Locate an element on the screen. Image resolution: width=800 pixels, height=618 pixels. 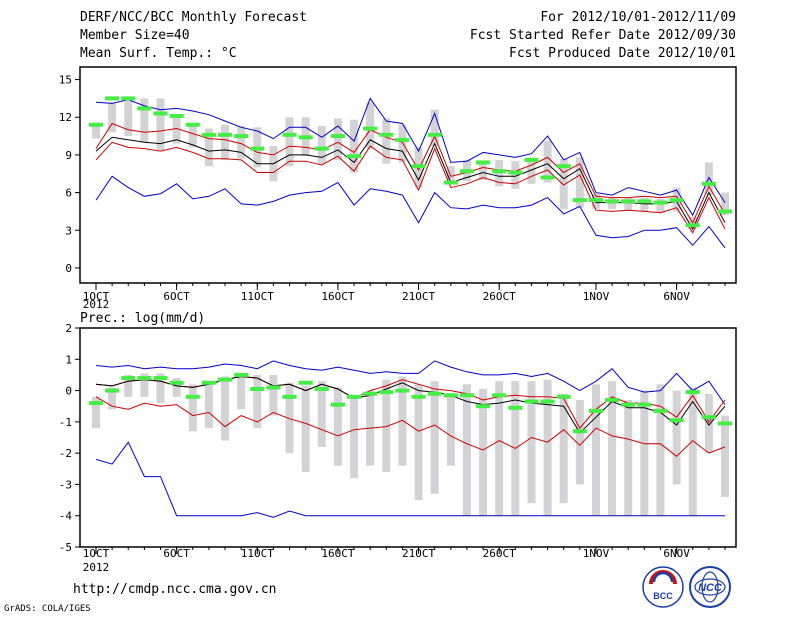
member-size-label: Member Size=40 is located at coordinates (135, 35).